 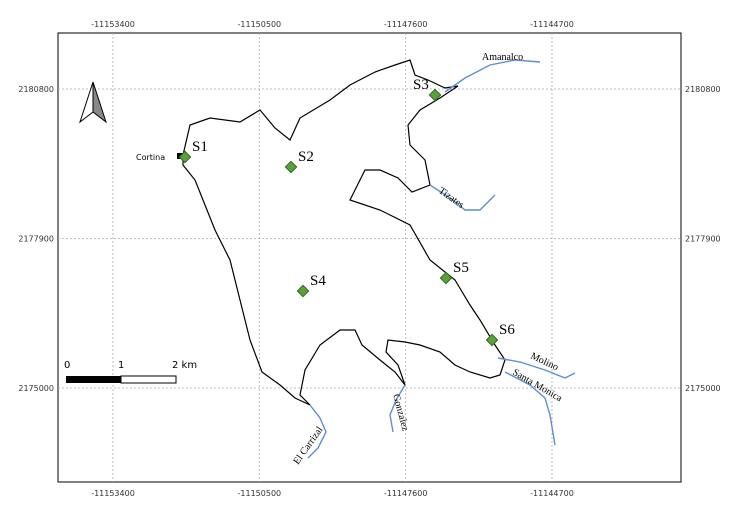 What do you see at coordinates (200, 147) in the screenshot?
I see `station-label: S1` at bounding box center [200, 147].